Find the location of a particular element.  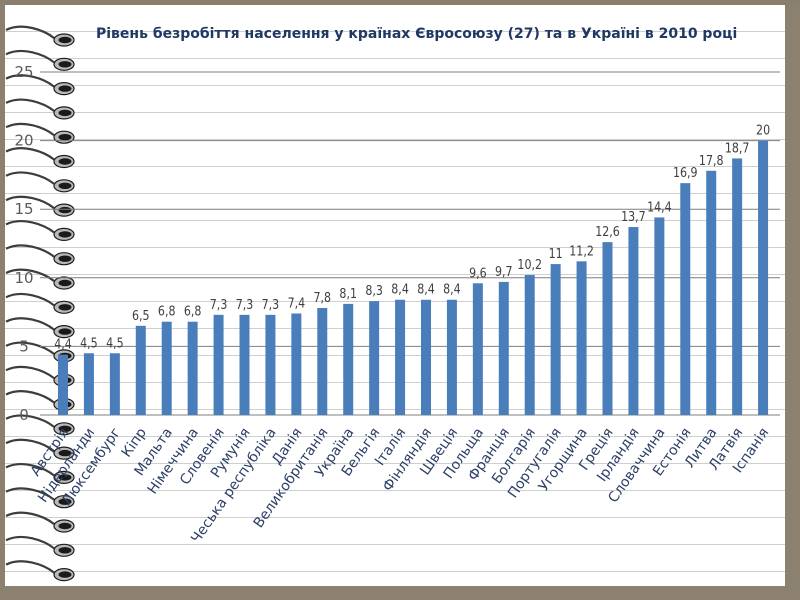

y-tick-label: 25 is located at coordinates (23, 72).